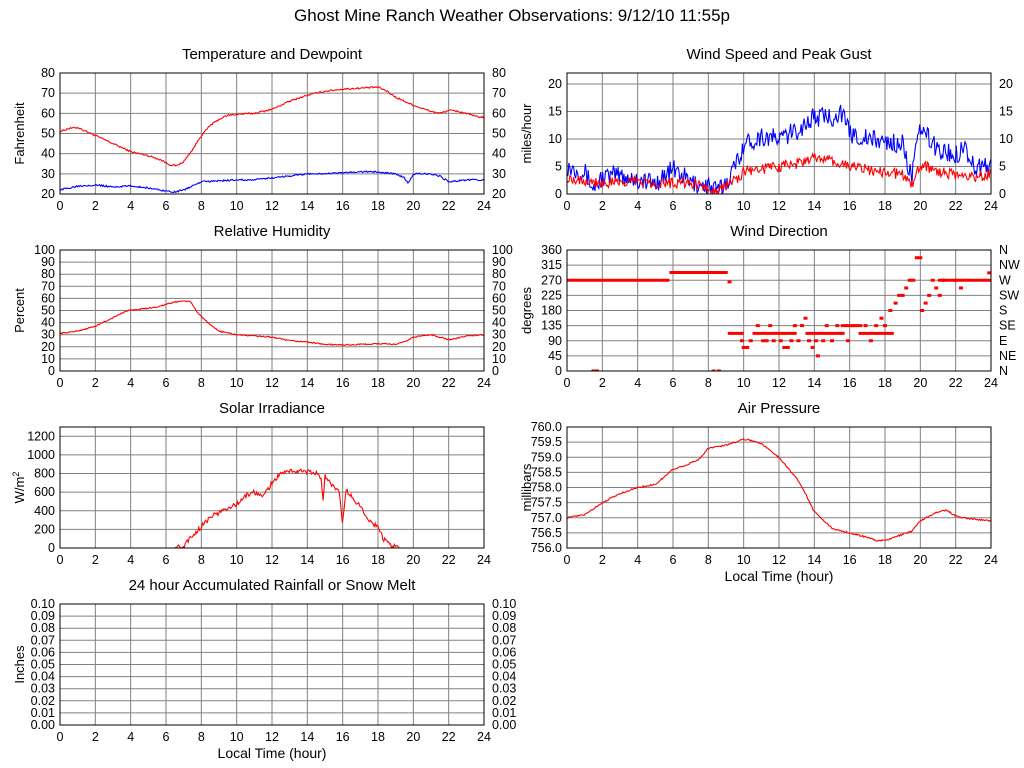  What do you see at coordinates (272, 487) in the screenshot?
I see `plot-frame` at bounding box center [272, 487].